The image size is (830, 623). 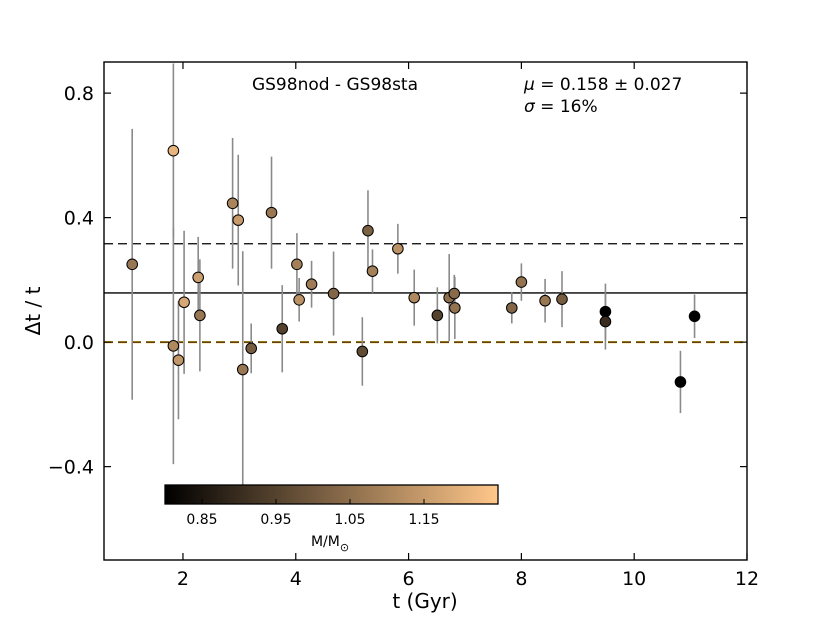 I want to click on colorbar-ticks: 0.85 0.95 1.05 1.15, so click(x=313, y=513).